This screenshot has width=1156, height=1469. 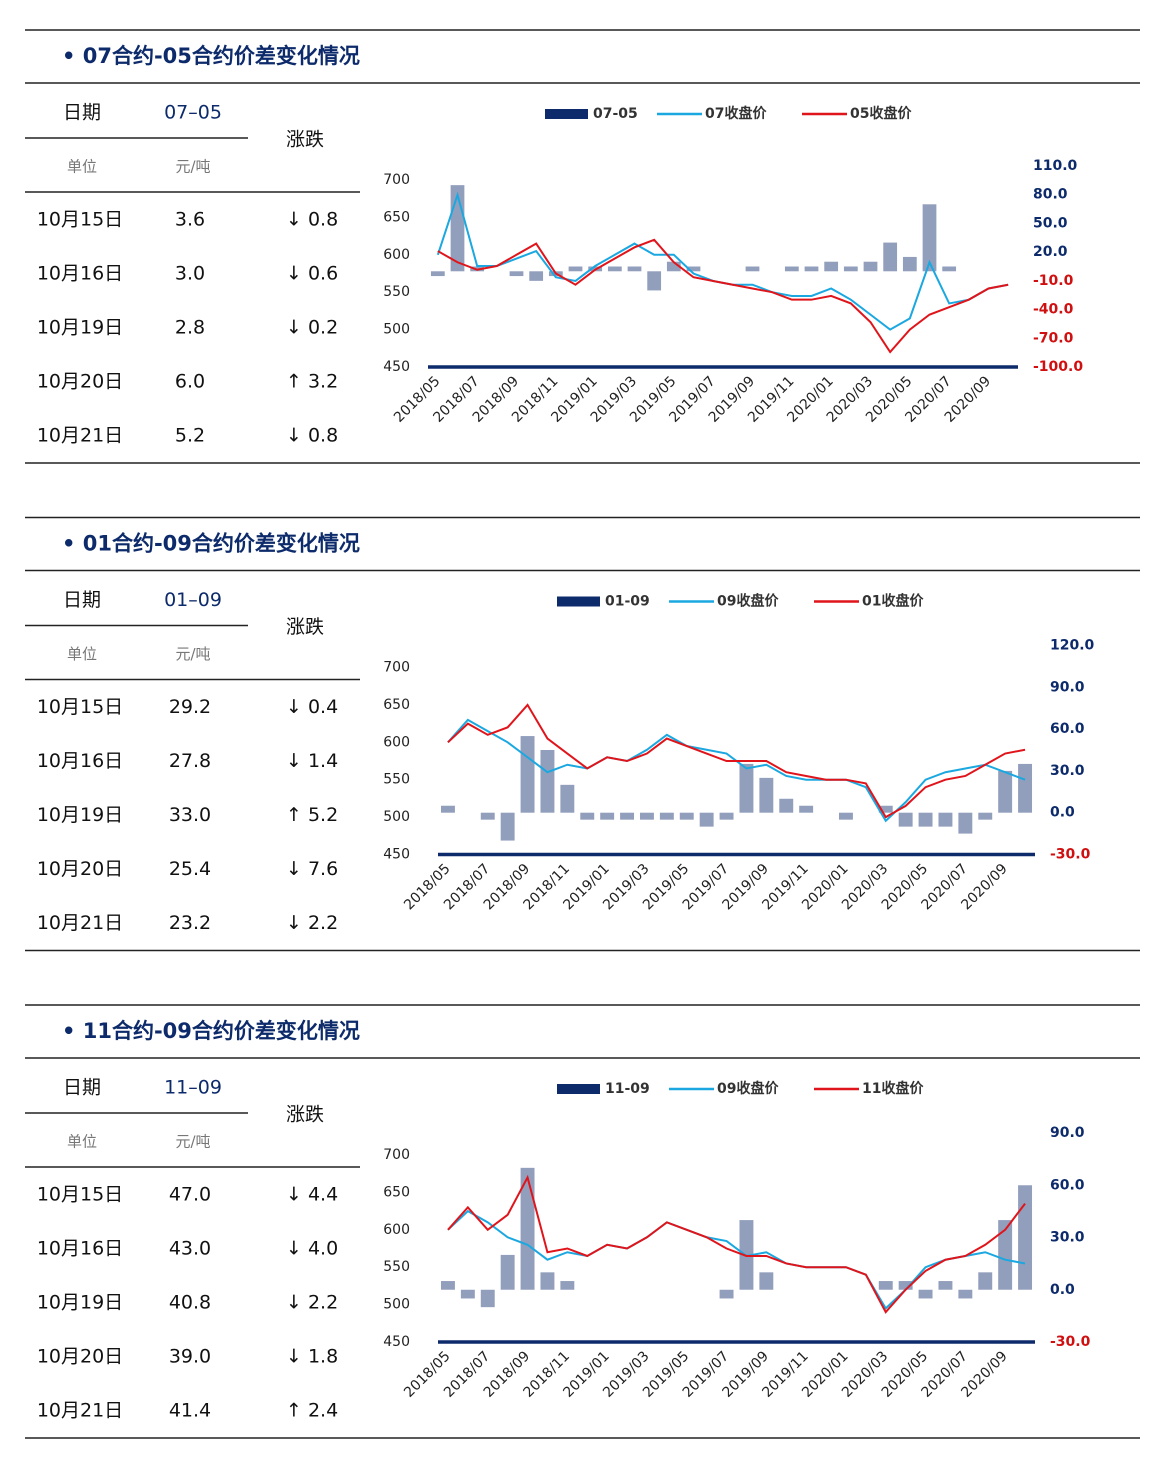 What do you see at coordinates (627, 1089) in the screenshot?
I see `legend-label: 11-09` at bounding box center [627, 1089].